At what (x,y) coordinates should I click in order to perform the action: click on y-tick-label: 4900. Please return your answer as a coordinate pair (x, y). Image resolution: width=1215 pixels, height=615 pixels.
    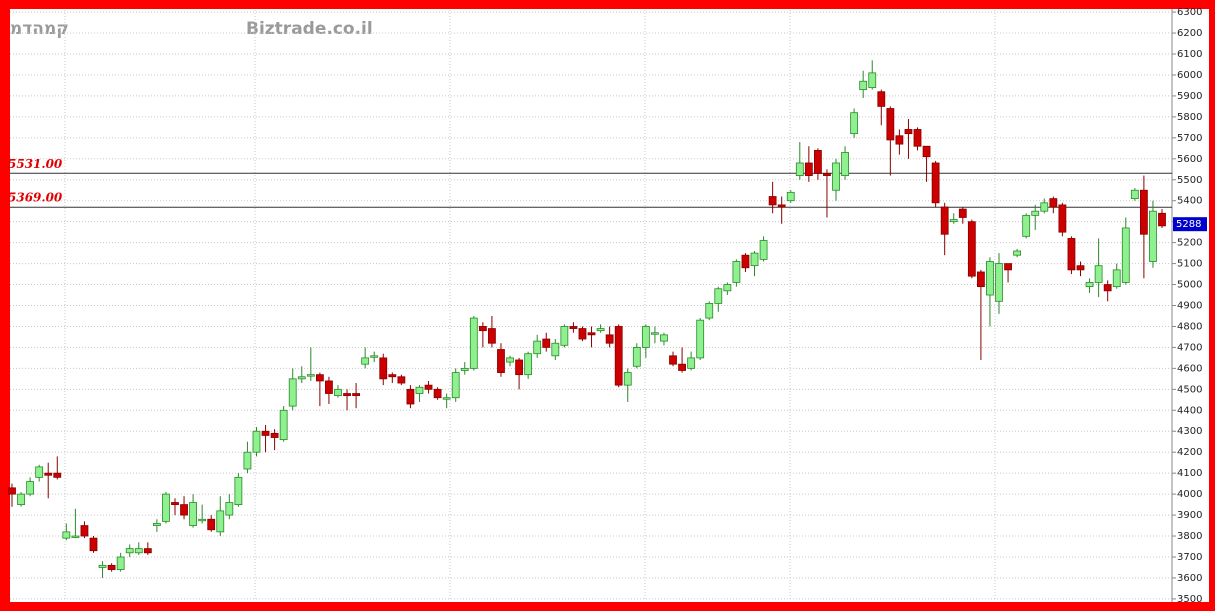
    Looking at the image, I should click on (1189, 306).